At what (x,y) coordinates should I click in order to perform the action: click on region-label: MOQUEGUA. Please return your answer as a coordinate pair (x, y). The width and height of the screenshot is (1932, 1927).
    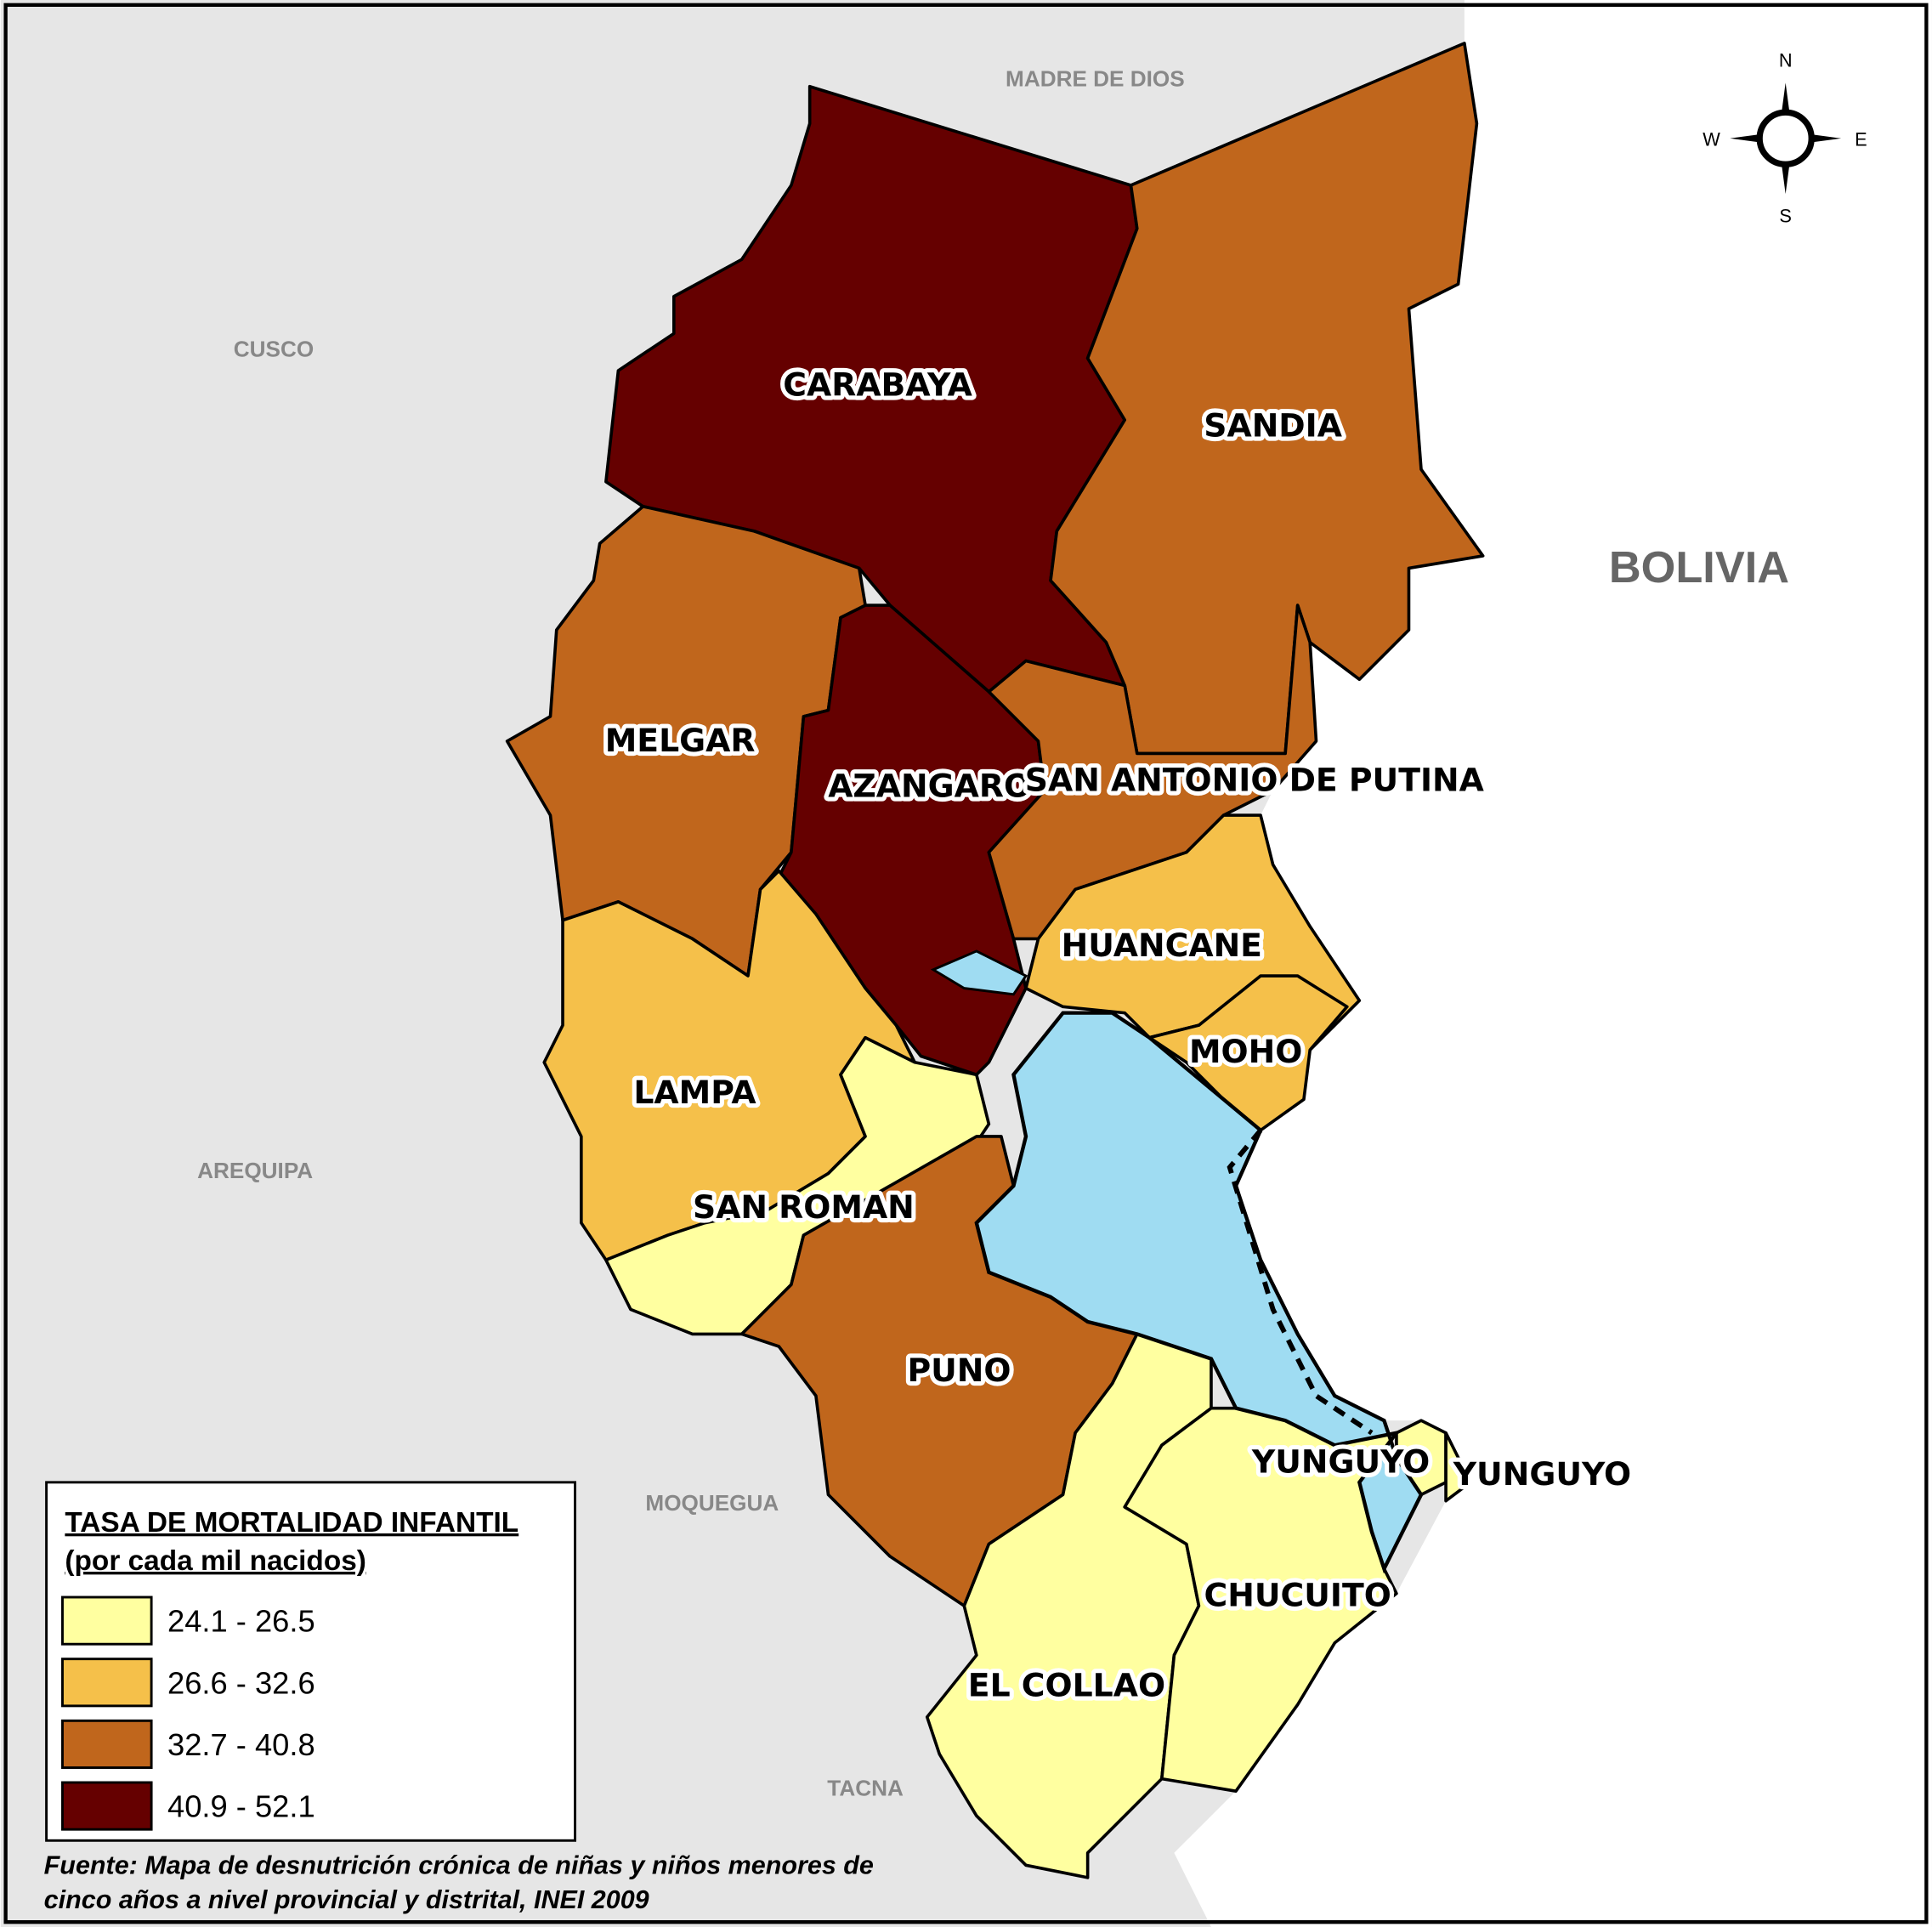
    Looking at the image, I should click on (712, 1503).